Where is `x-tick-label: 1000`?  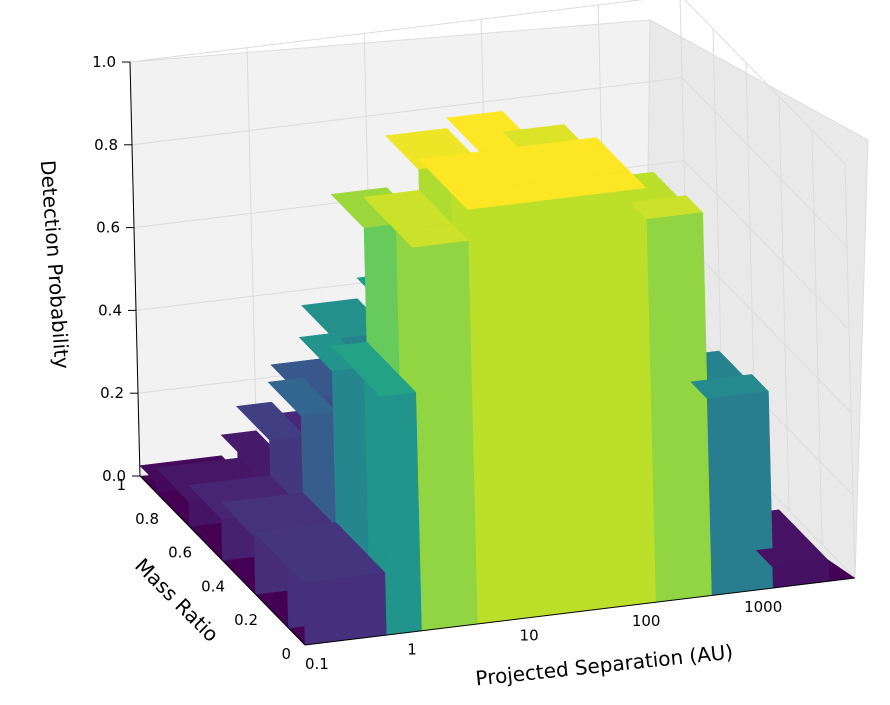
x-tick-label: 1000 is located at coordinates (763, 607).